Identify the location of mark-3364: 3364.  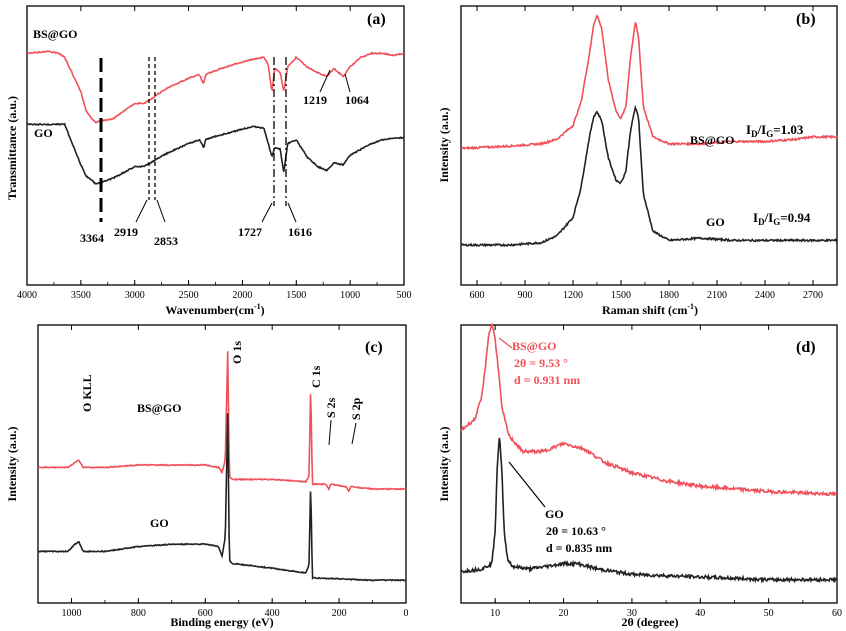
(92, 238).